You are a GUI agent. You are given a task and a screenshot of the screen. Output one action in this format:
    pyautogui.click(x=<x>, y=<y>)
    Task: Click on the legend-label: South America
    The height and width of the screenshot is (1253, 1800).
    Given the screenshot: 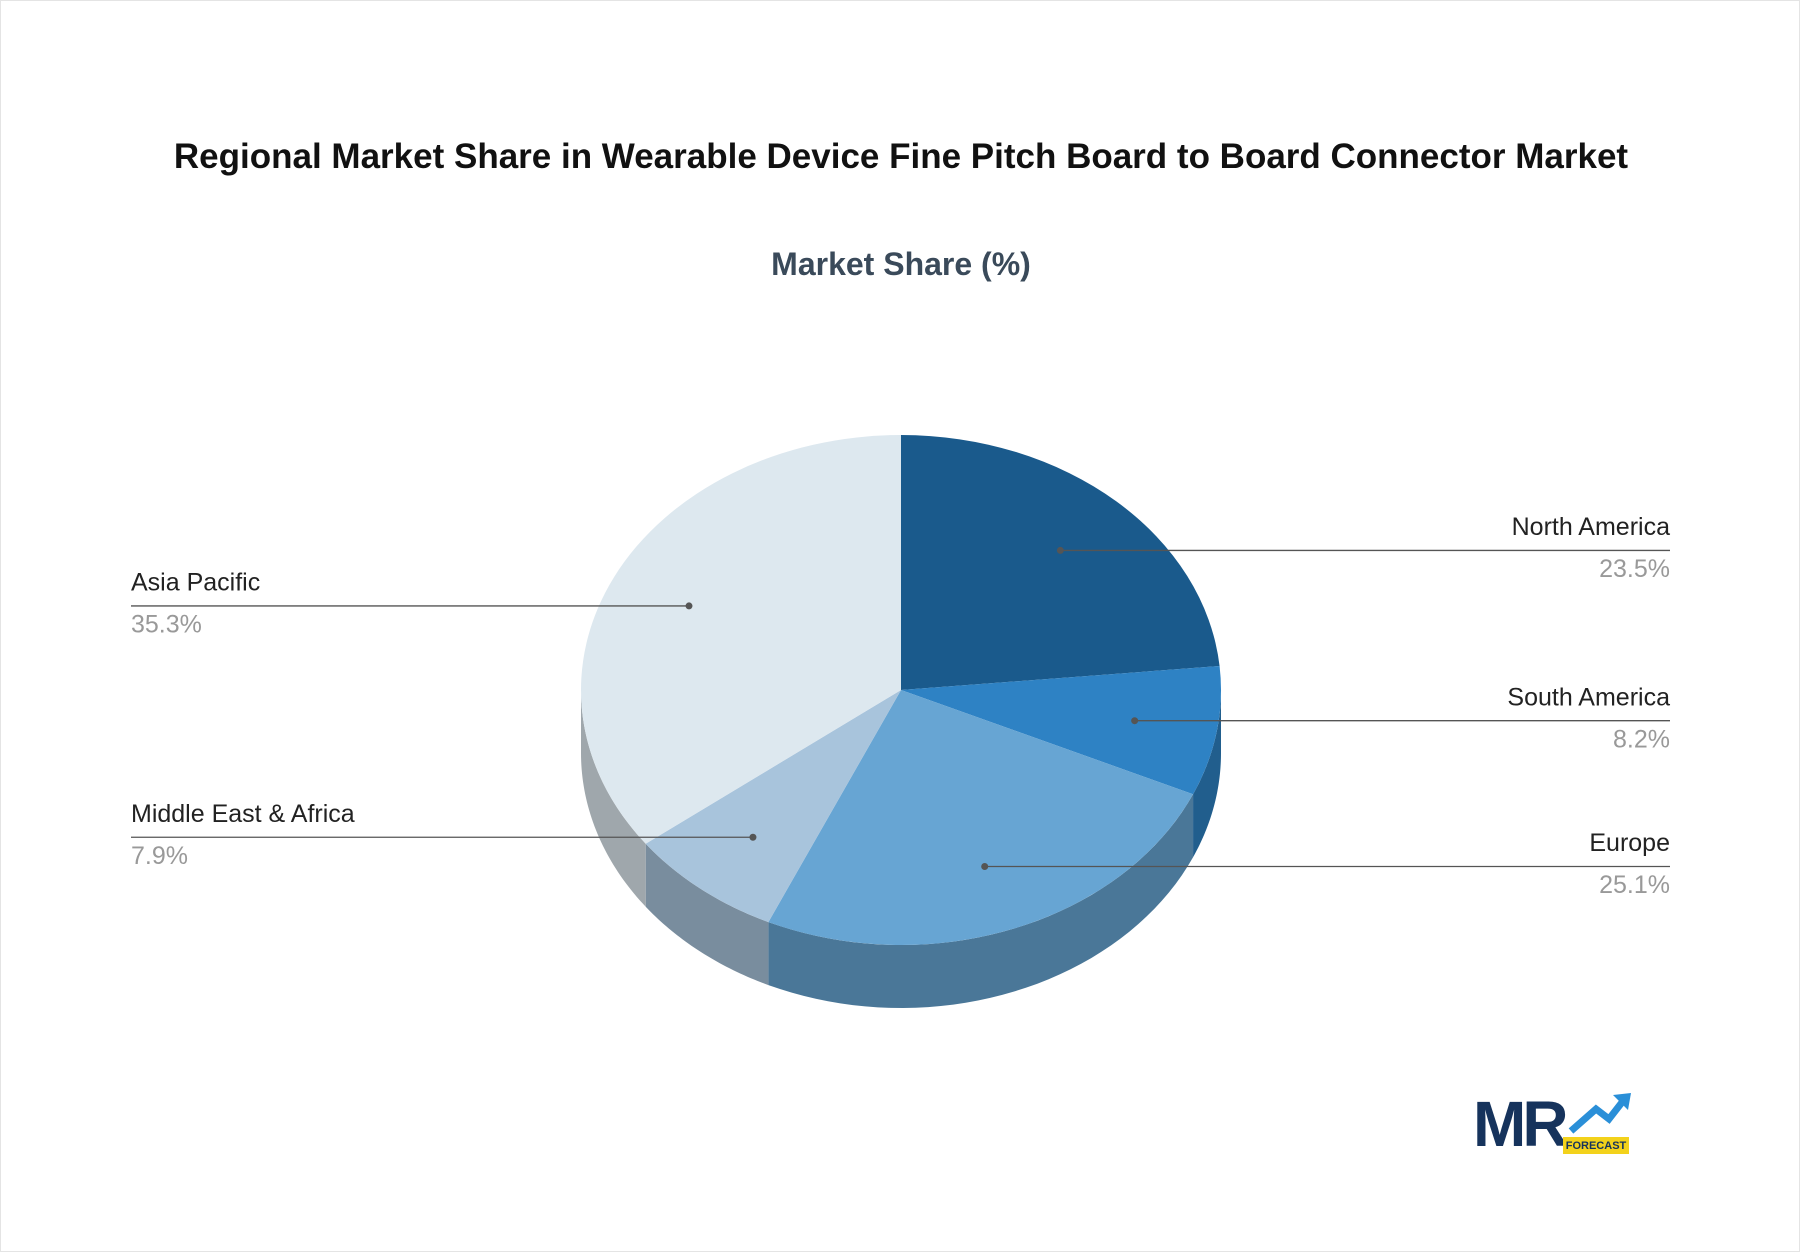 What is the action you would take?
    pyautogui.click(x=1588, y=697)
    